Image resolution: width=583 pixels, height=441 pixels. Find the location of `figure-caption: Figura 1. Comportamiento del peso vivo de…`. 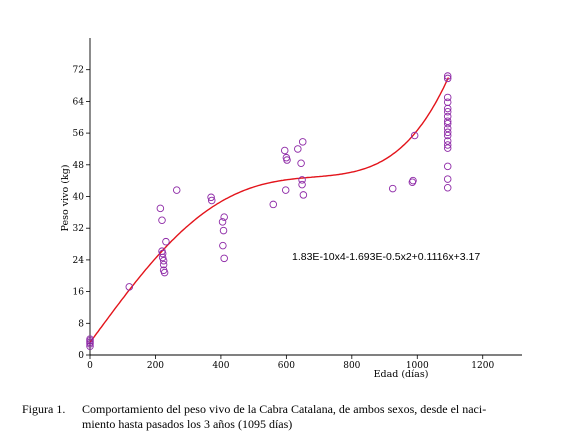

figure-caption: Figura 1. Comportamiento del peso vivo de… is located at coordinates (292, 417).